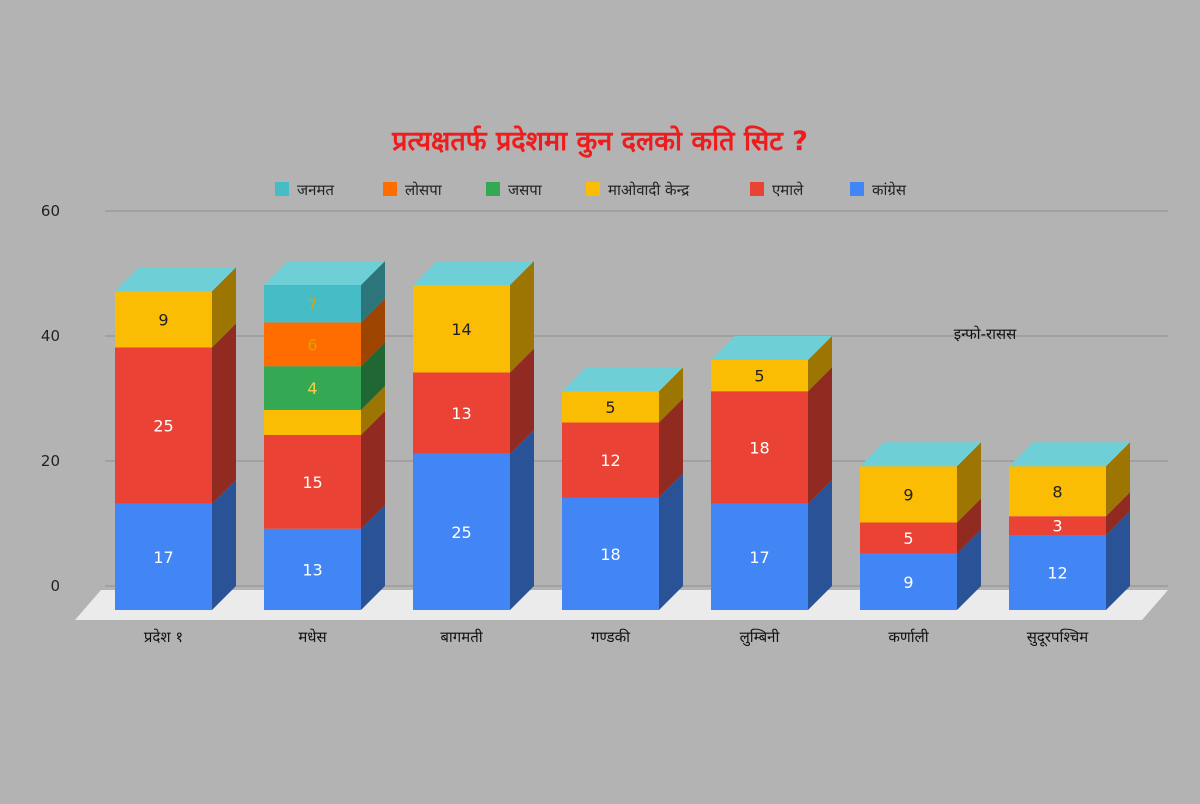 This screenshot has height=804, width=1200. I want to click on x-tick-label: कर्णाली, so click(908, 637).